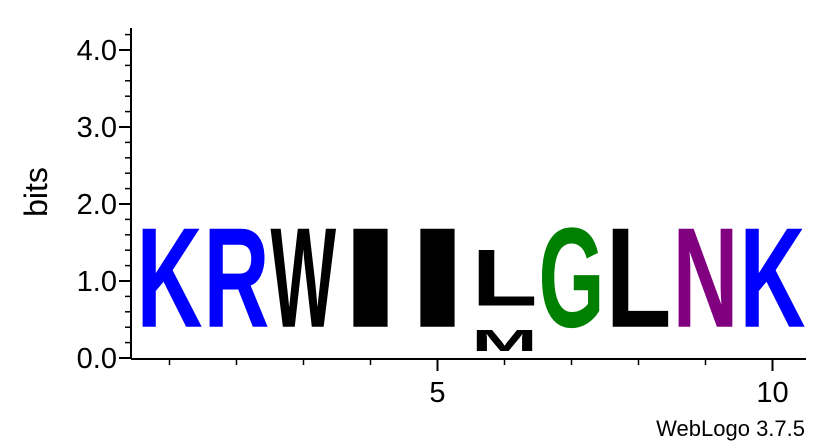 The height and width of the screenshot is (444, 831). Describe the element at coordinates (505, 279) in the screenshot. I see `logo-letter-pos6-L: L` at that location.